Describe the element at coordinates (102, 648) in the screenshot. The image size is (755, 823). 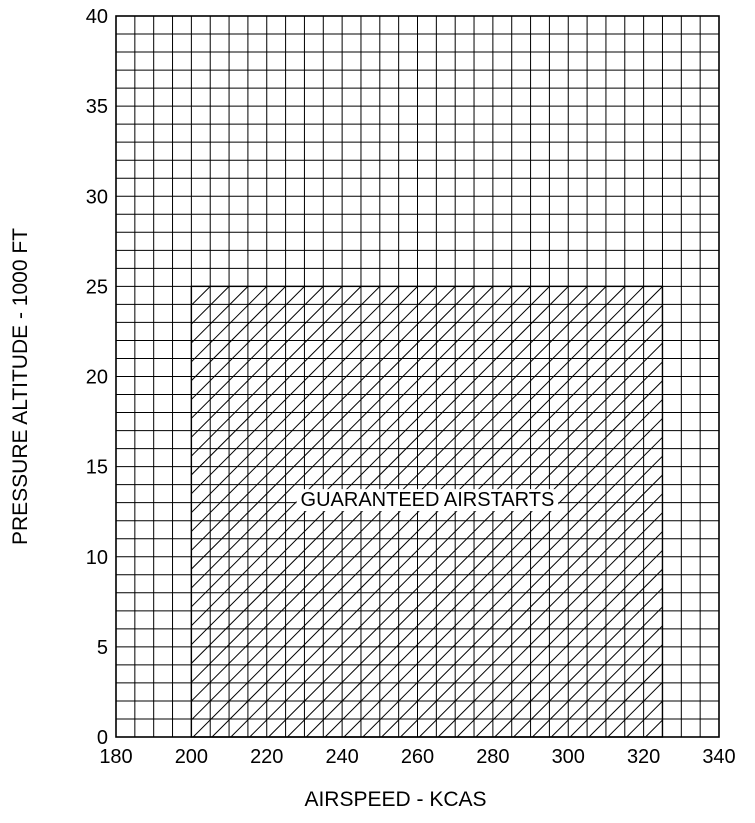
I see `y-tick-label: 5` at that location.